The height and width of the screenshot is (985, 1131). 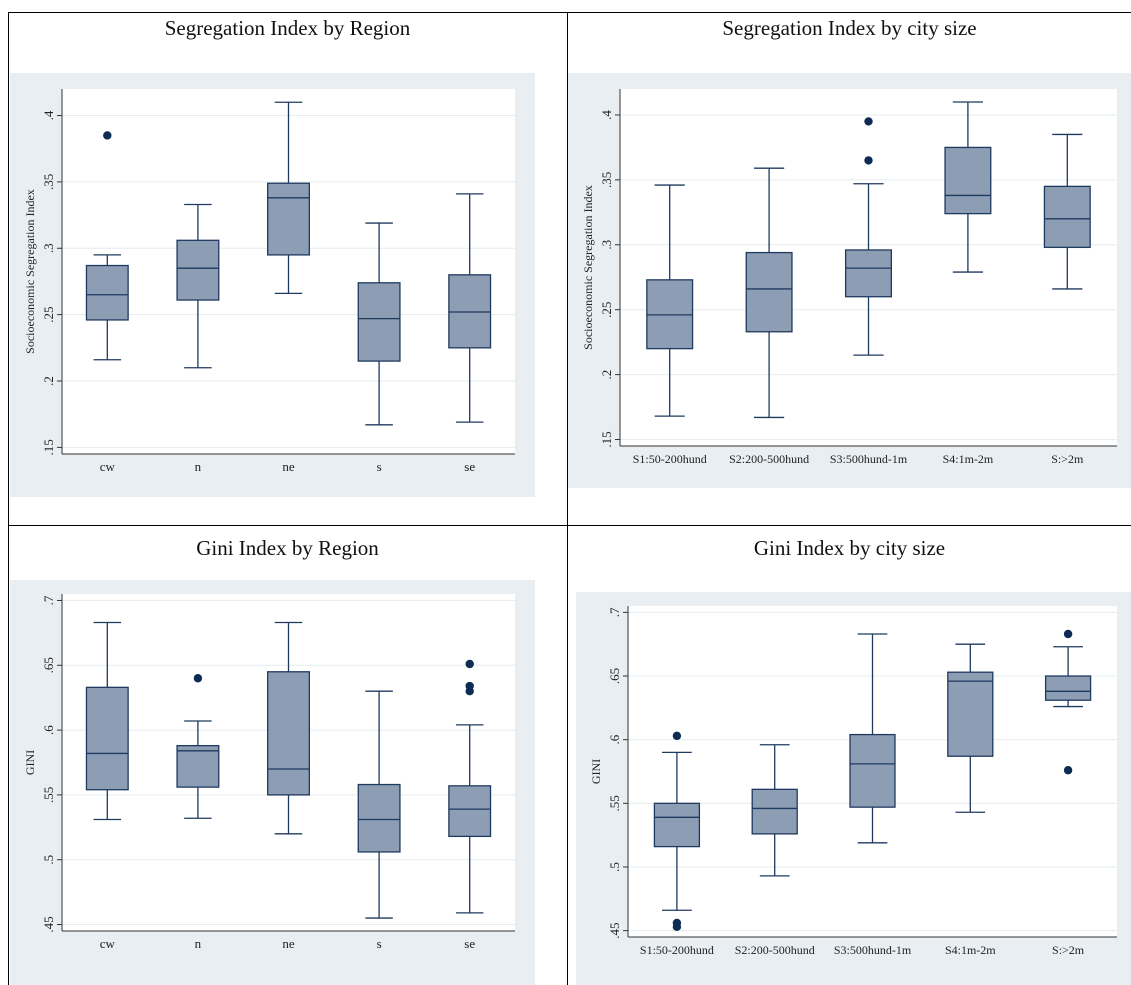 I want to click on table-divider-vertical, so click(x=567, y=498).